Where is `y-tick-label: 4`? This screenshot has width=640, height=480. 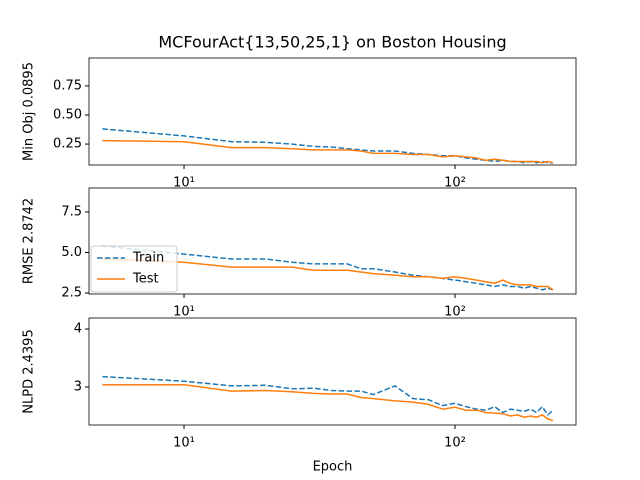 y-tick-label: 4 is located at coordinates (78, 329).